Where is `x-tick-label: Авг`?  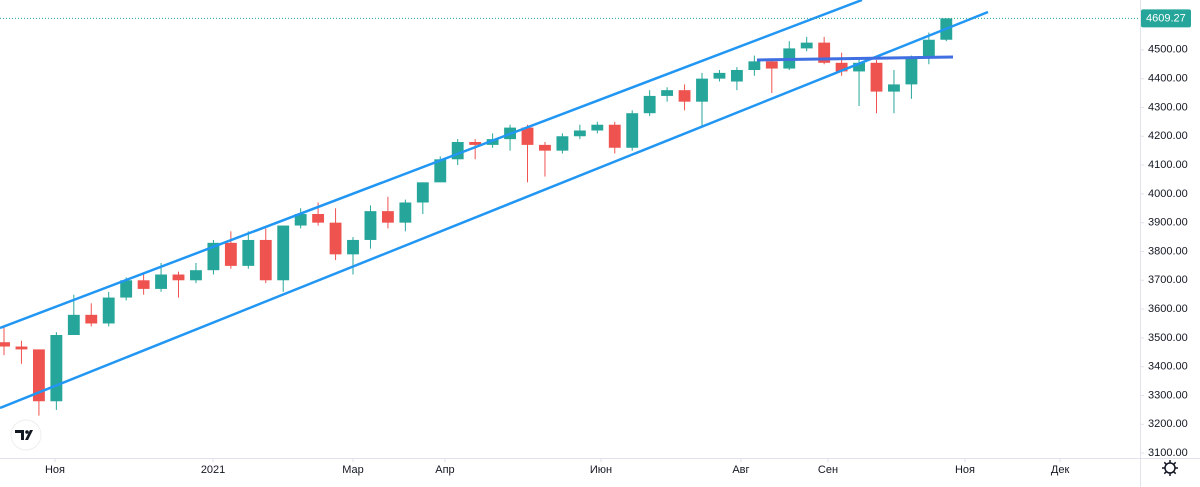 x-tick-label: Авг is located at coordinates (740, 470).